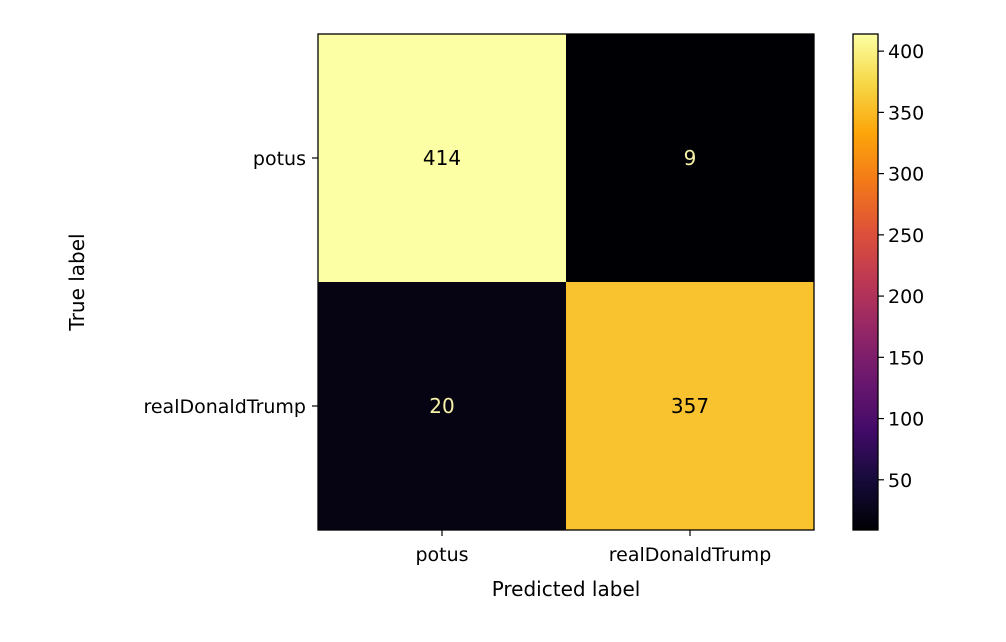 The image size is (1006, 642). Describe the element at coordinates (900, 481) in the screenshot. I see `colorbar-tick-label: 50` at that location.